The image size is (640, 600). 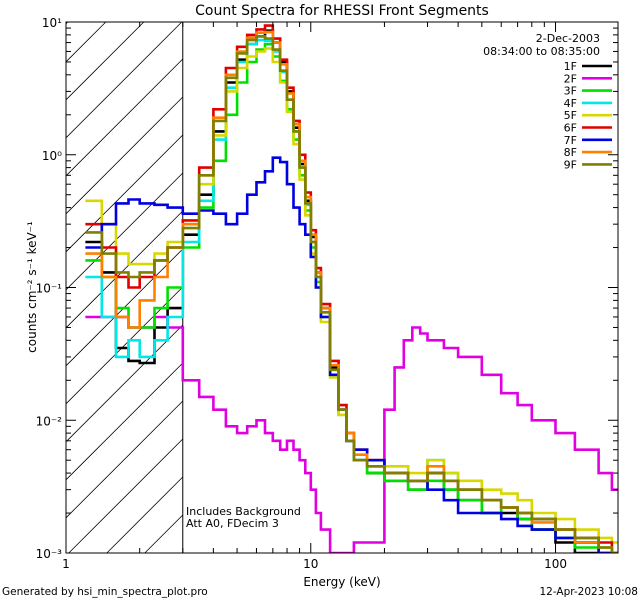 I want to click on legend-label: 6F, so click(x=570, y=128).